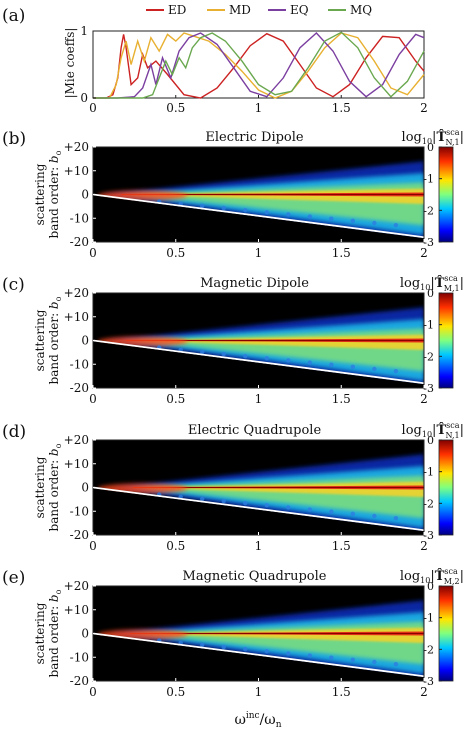 Image resolution: width=469 pixels, height=733 pixels. I want to click on panel-label: (c), so click(13, 285).